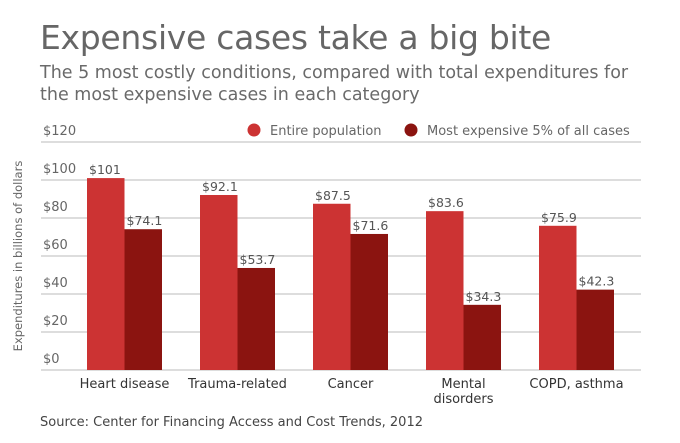  What do you see at coordinates (18, 256) in the screenshot?
I see `y-axis-label: Expenditures in billions of dollars` at bounding box center [18, 256].